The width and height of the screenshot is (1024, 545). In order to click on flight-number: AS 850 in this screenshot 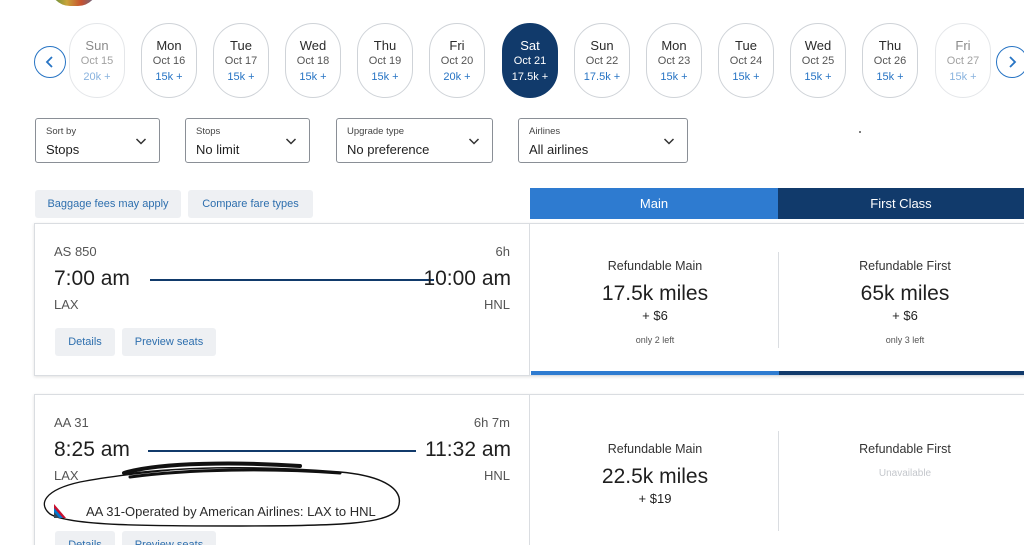, I will do `click(75, 251)`.